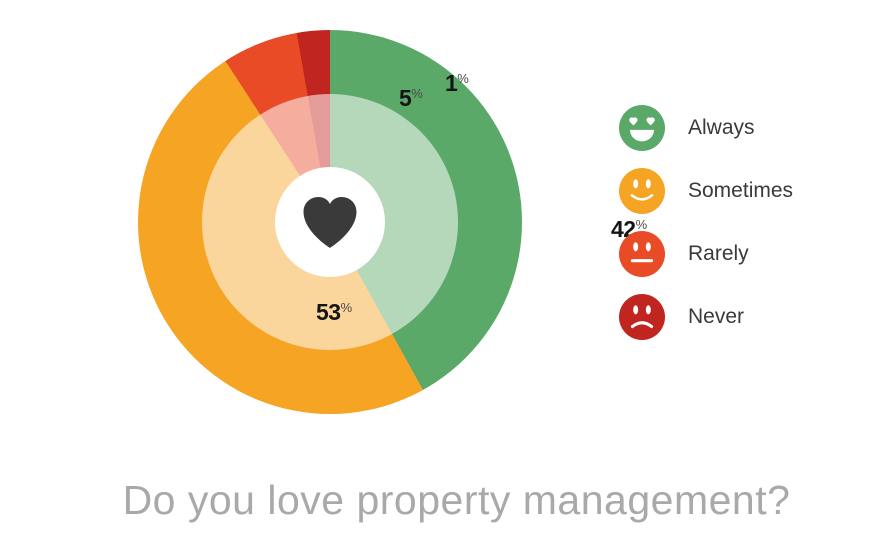 This screenshot has width=884, height=551. I want to click on legend-item-sometimes: Sometimes, so click(706, 191).